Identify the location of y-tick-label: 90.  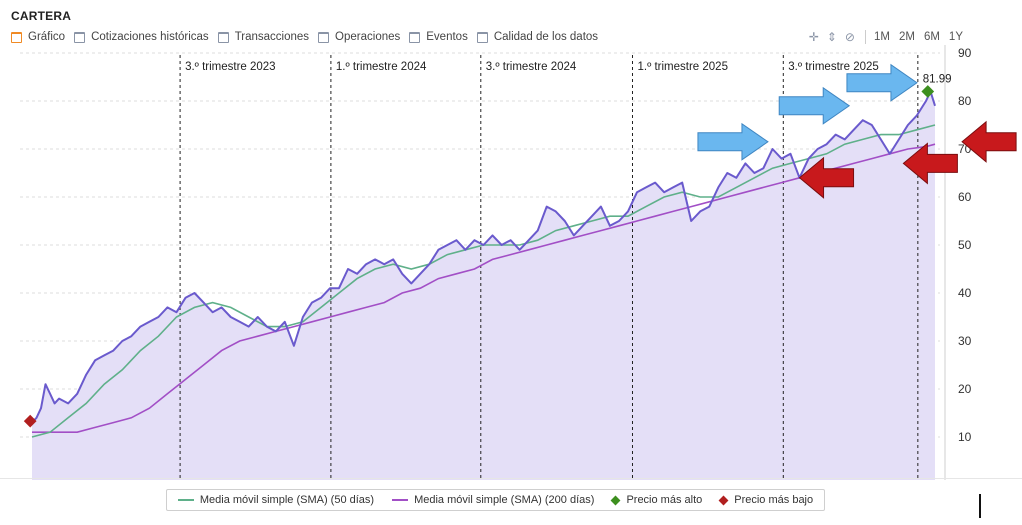
(965, 53).